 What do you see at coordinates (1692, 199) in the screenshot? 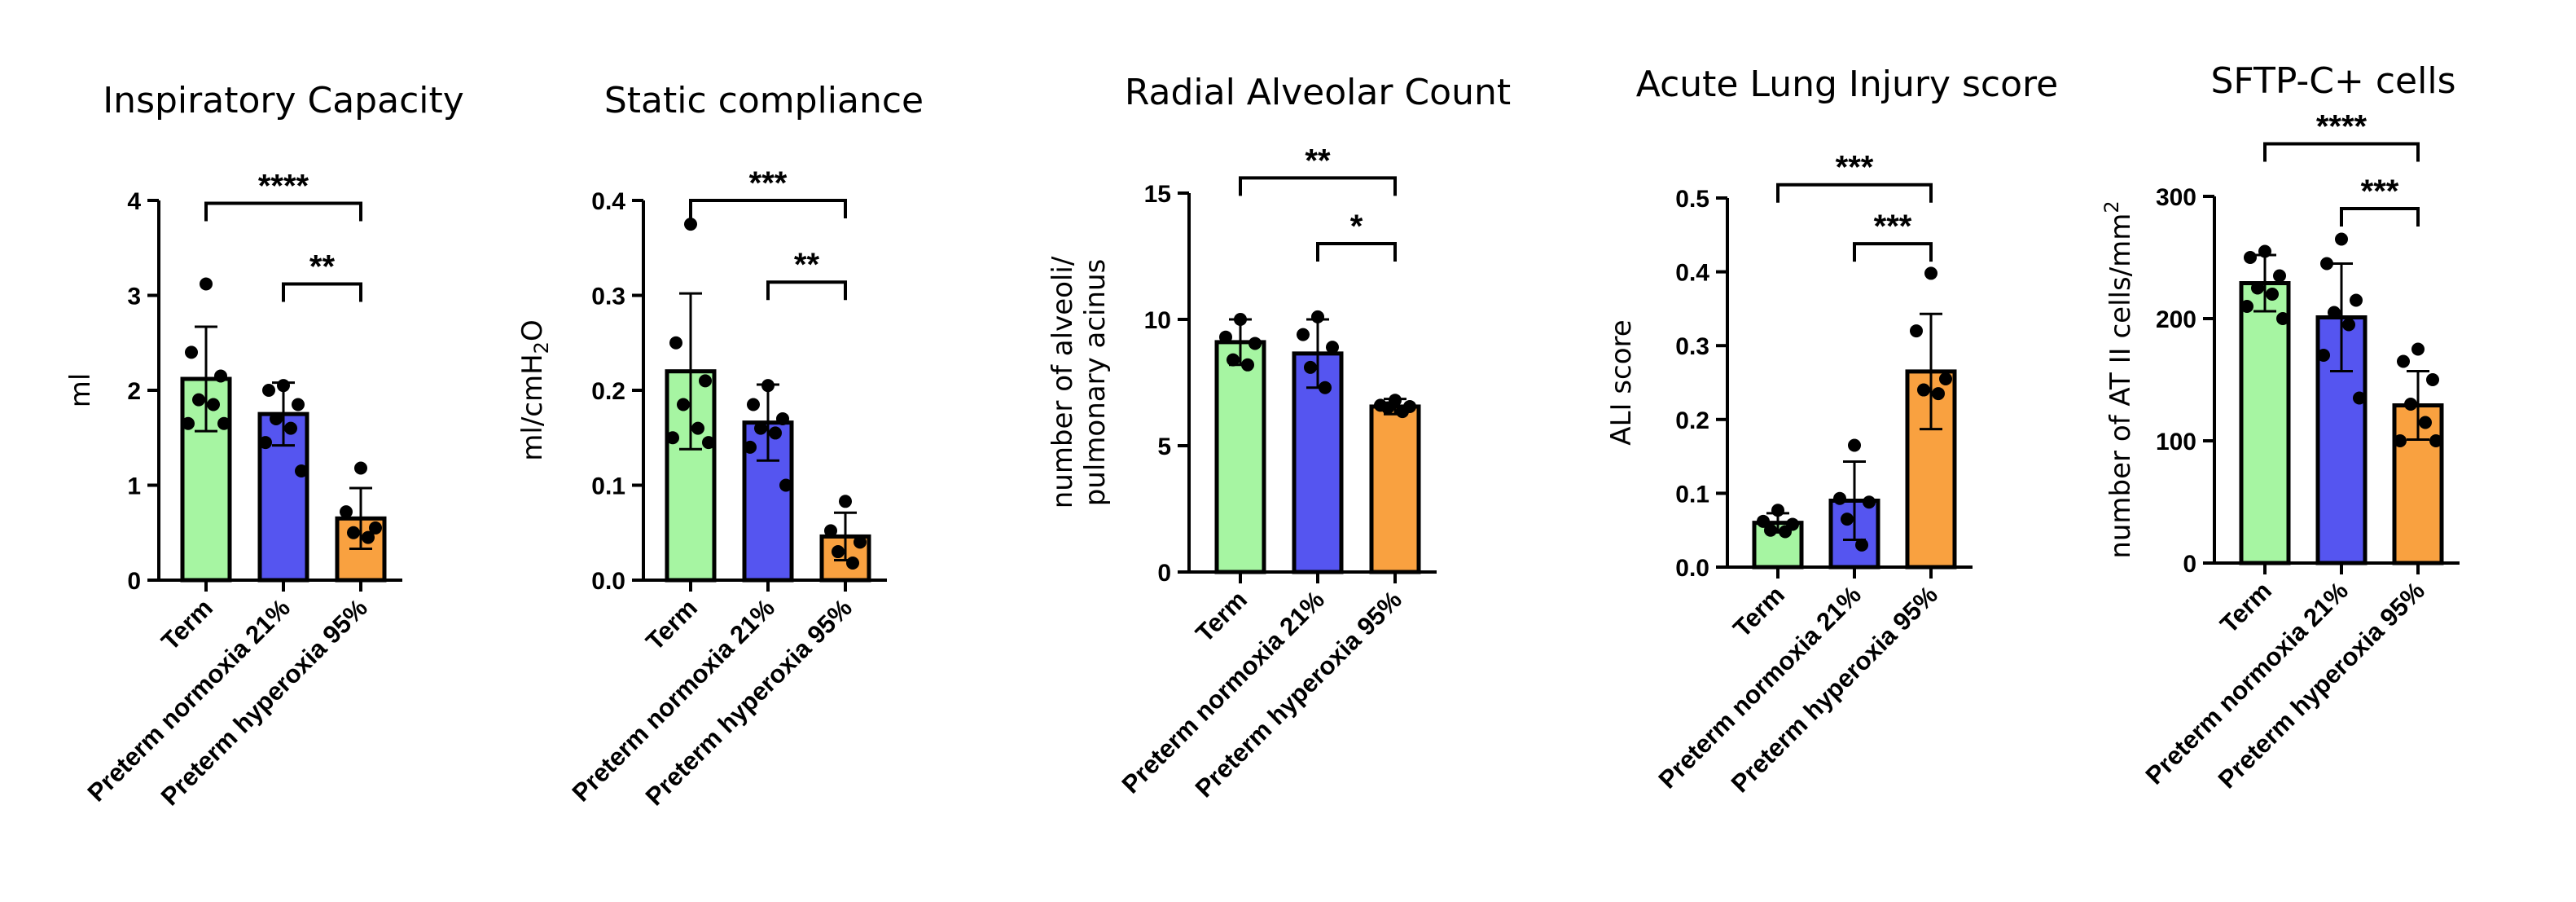
I see `y-tick-label: 0.5` at bounding box center [1692, 199].